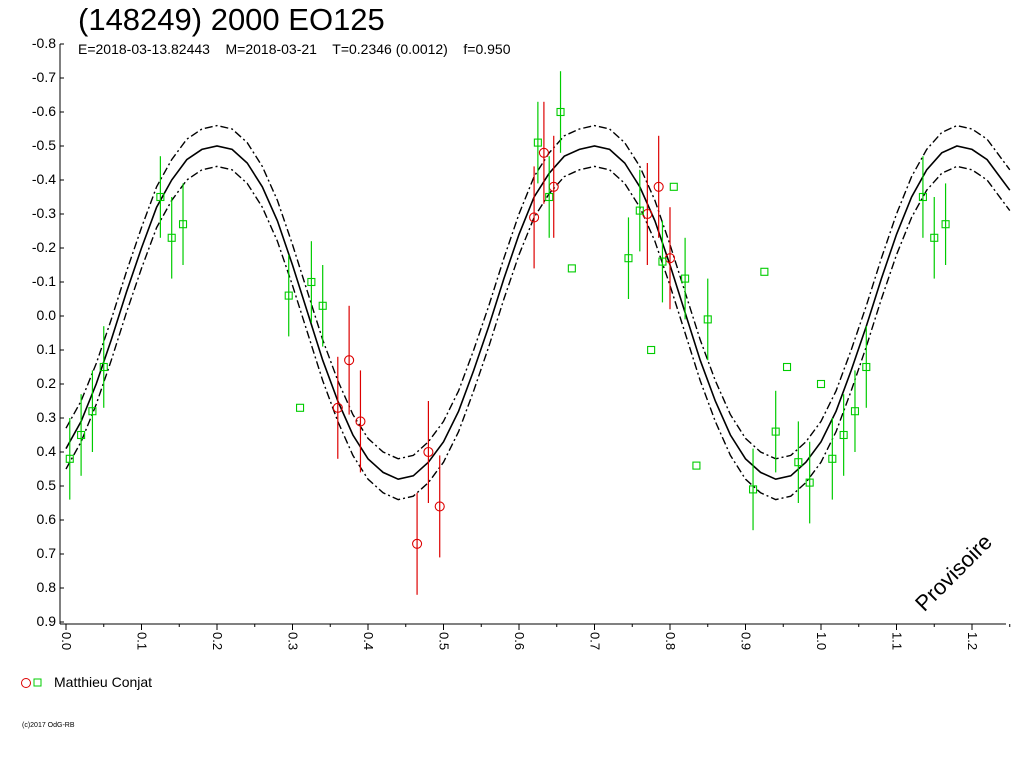 The width and height of the screenshot is (1024, 768). What do you see at coordinates (670, 641) in the screenshot?
I see `x-tick-label: 0.8` at bounding box center [670, 641].